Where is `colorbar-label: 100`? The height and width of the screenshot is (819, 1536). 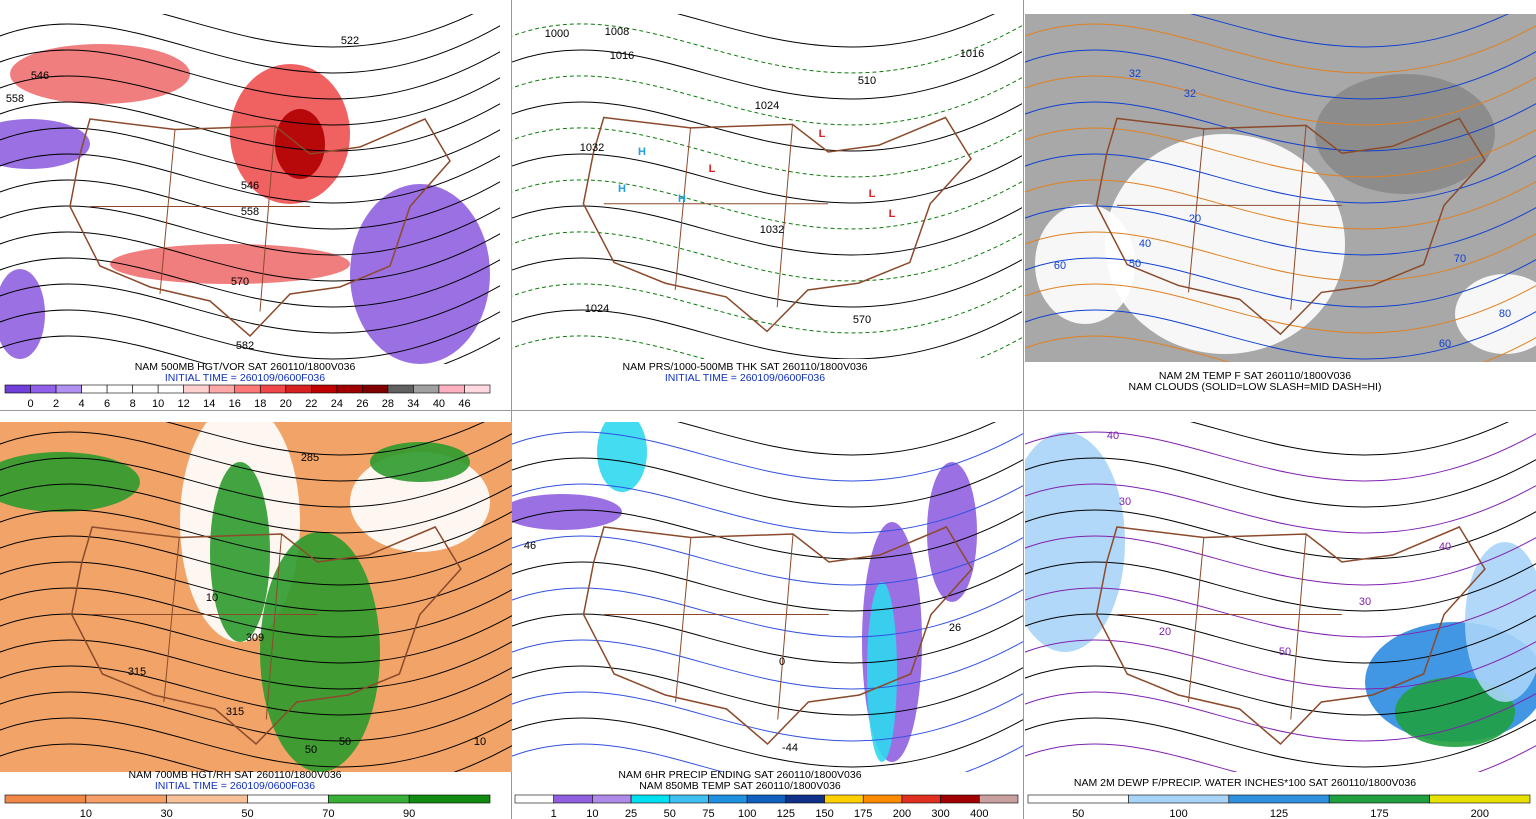
colorbar-label: 100 is located at coordinates (747, 813).